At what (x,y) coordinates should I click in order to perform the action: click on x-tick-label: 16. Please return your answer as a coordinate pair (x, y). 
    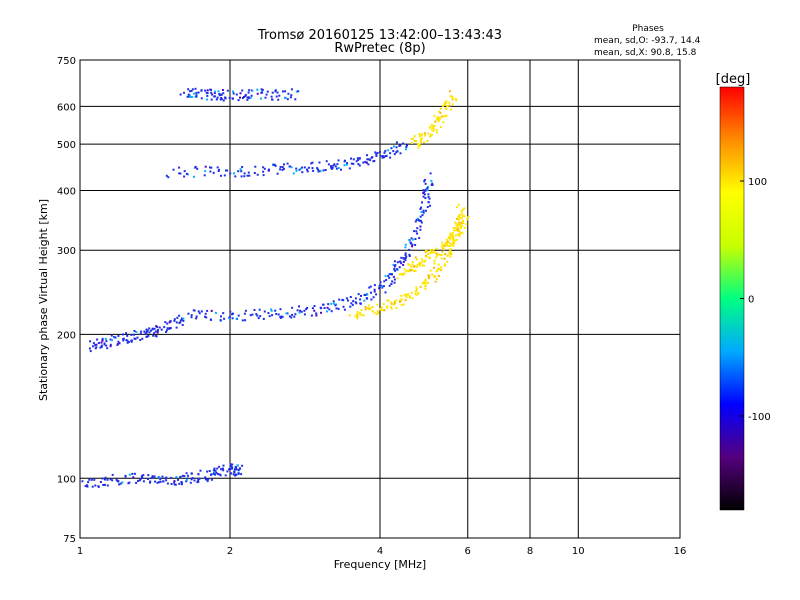
    Looking at the image, I should click on (680, 551).